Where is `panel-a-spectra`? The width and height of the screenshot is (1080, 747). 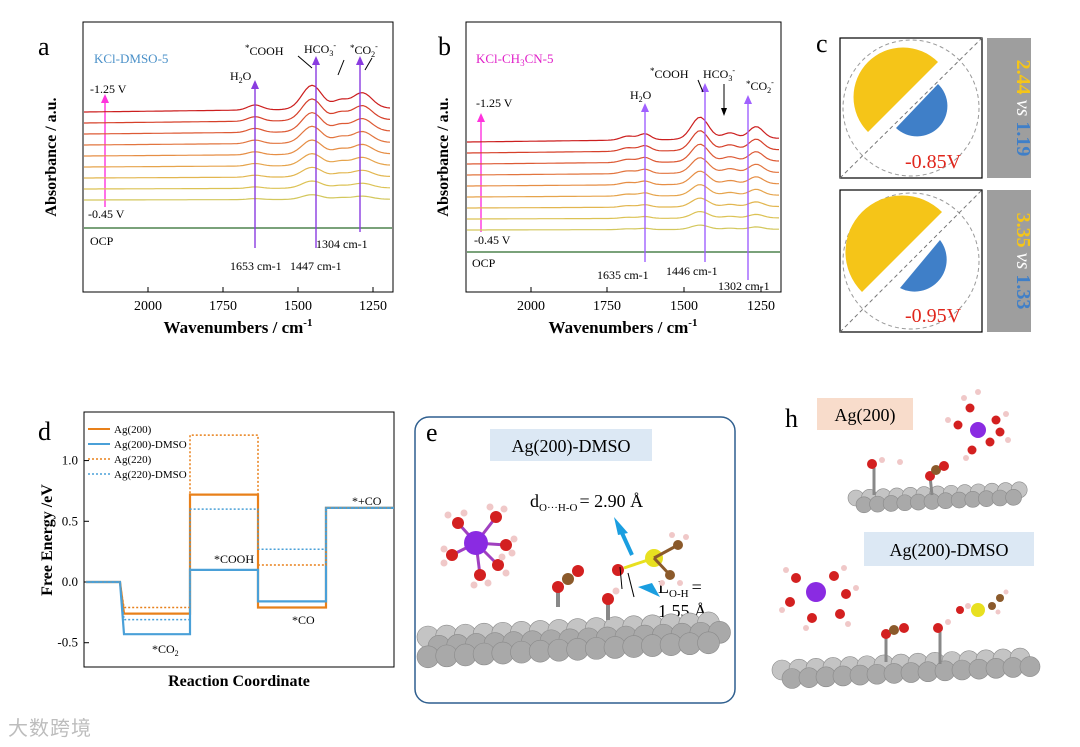 panel-a-spectra is located at coordinates (237, 142).